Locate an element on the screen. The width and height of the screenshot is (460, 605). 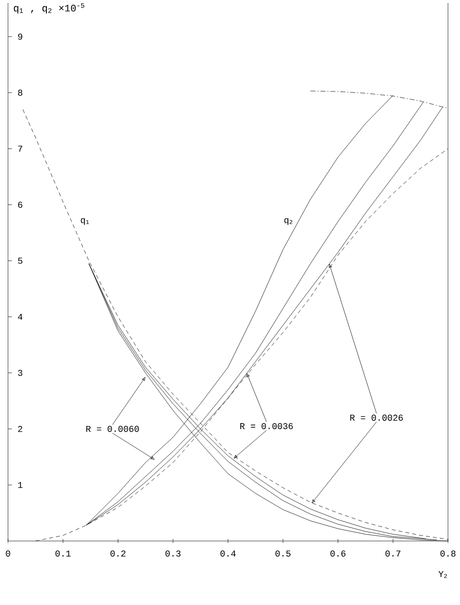
y-tick-label: 6 is located at coordinates (20, 205).